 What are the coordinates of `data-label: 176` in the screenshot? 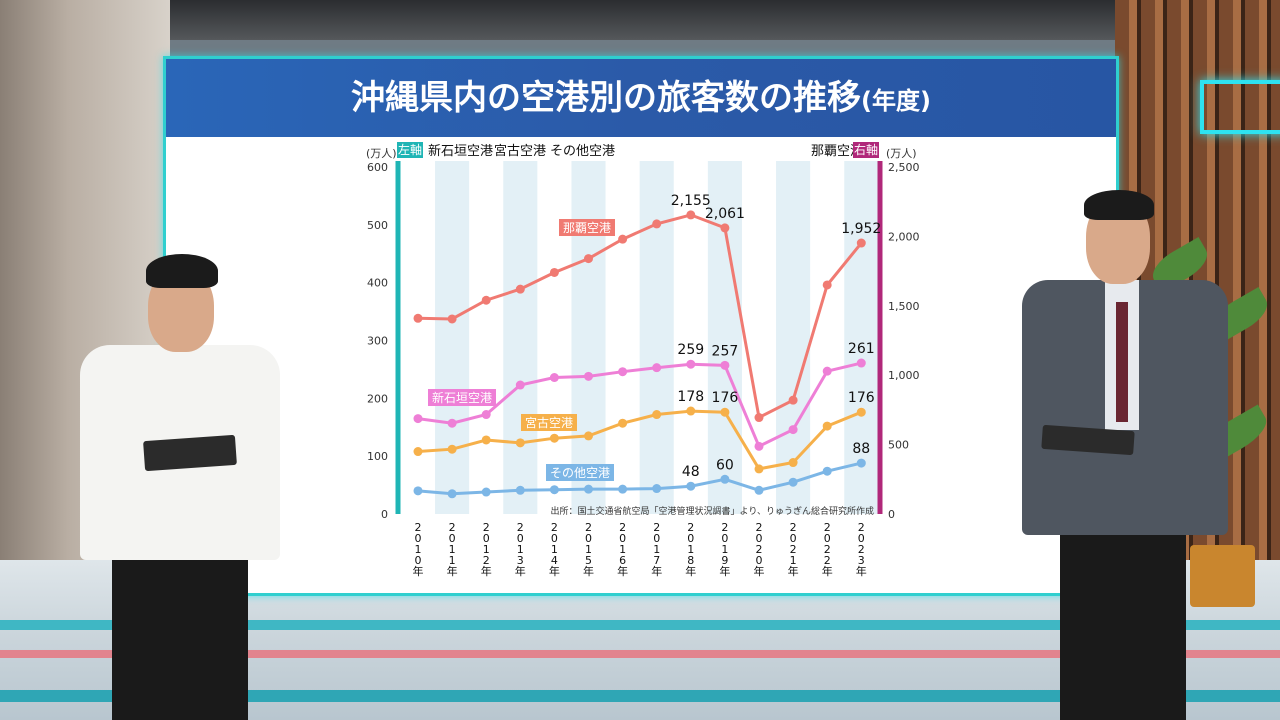 It's located at (861, 398).